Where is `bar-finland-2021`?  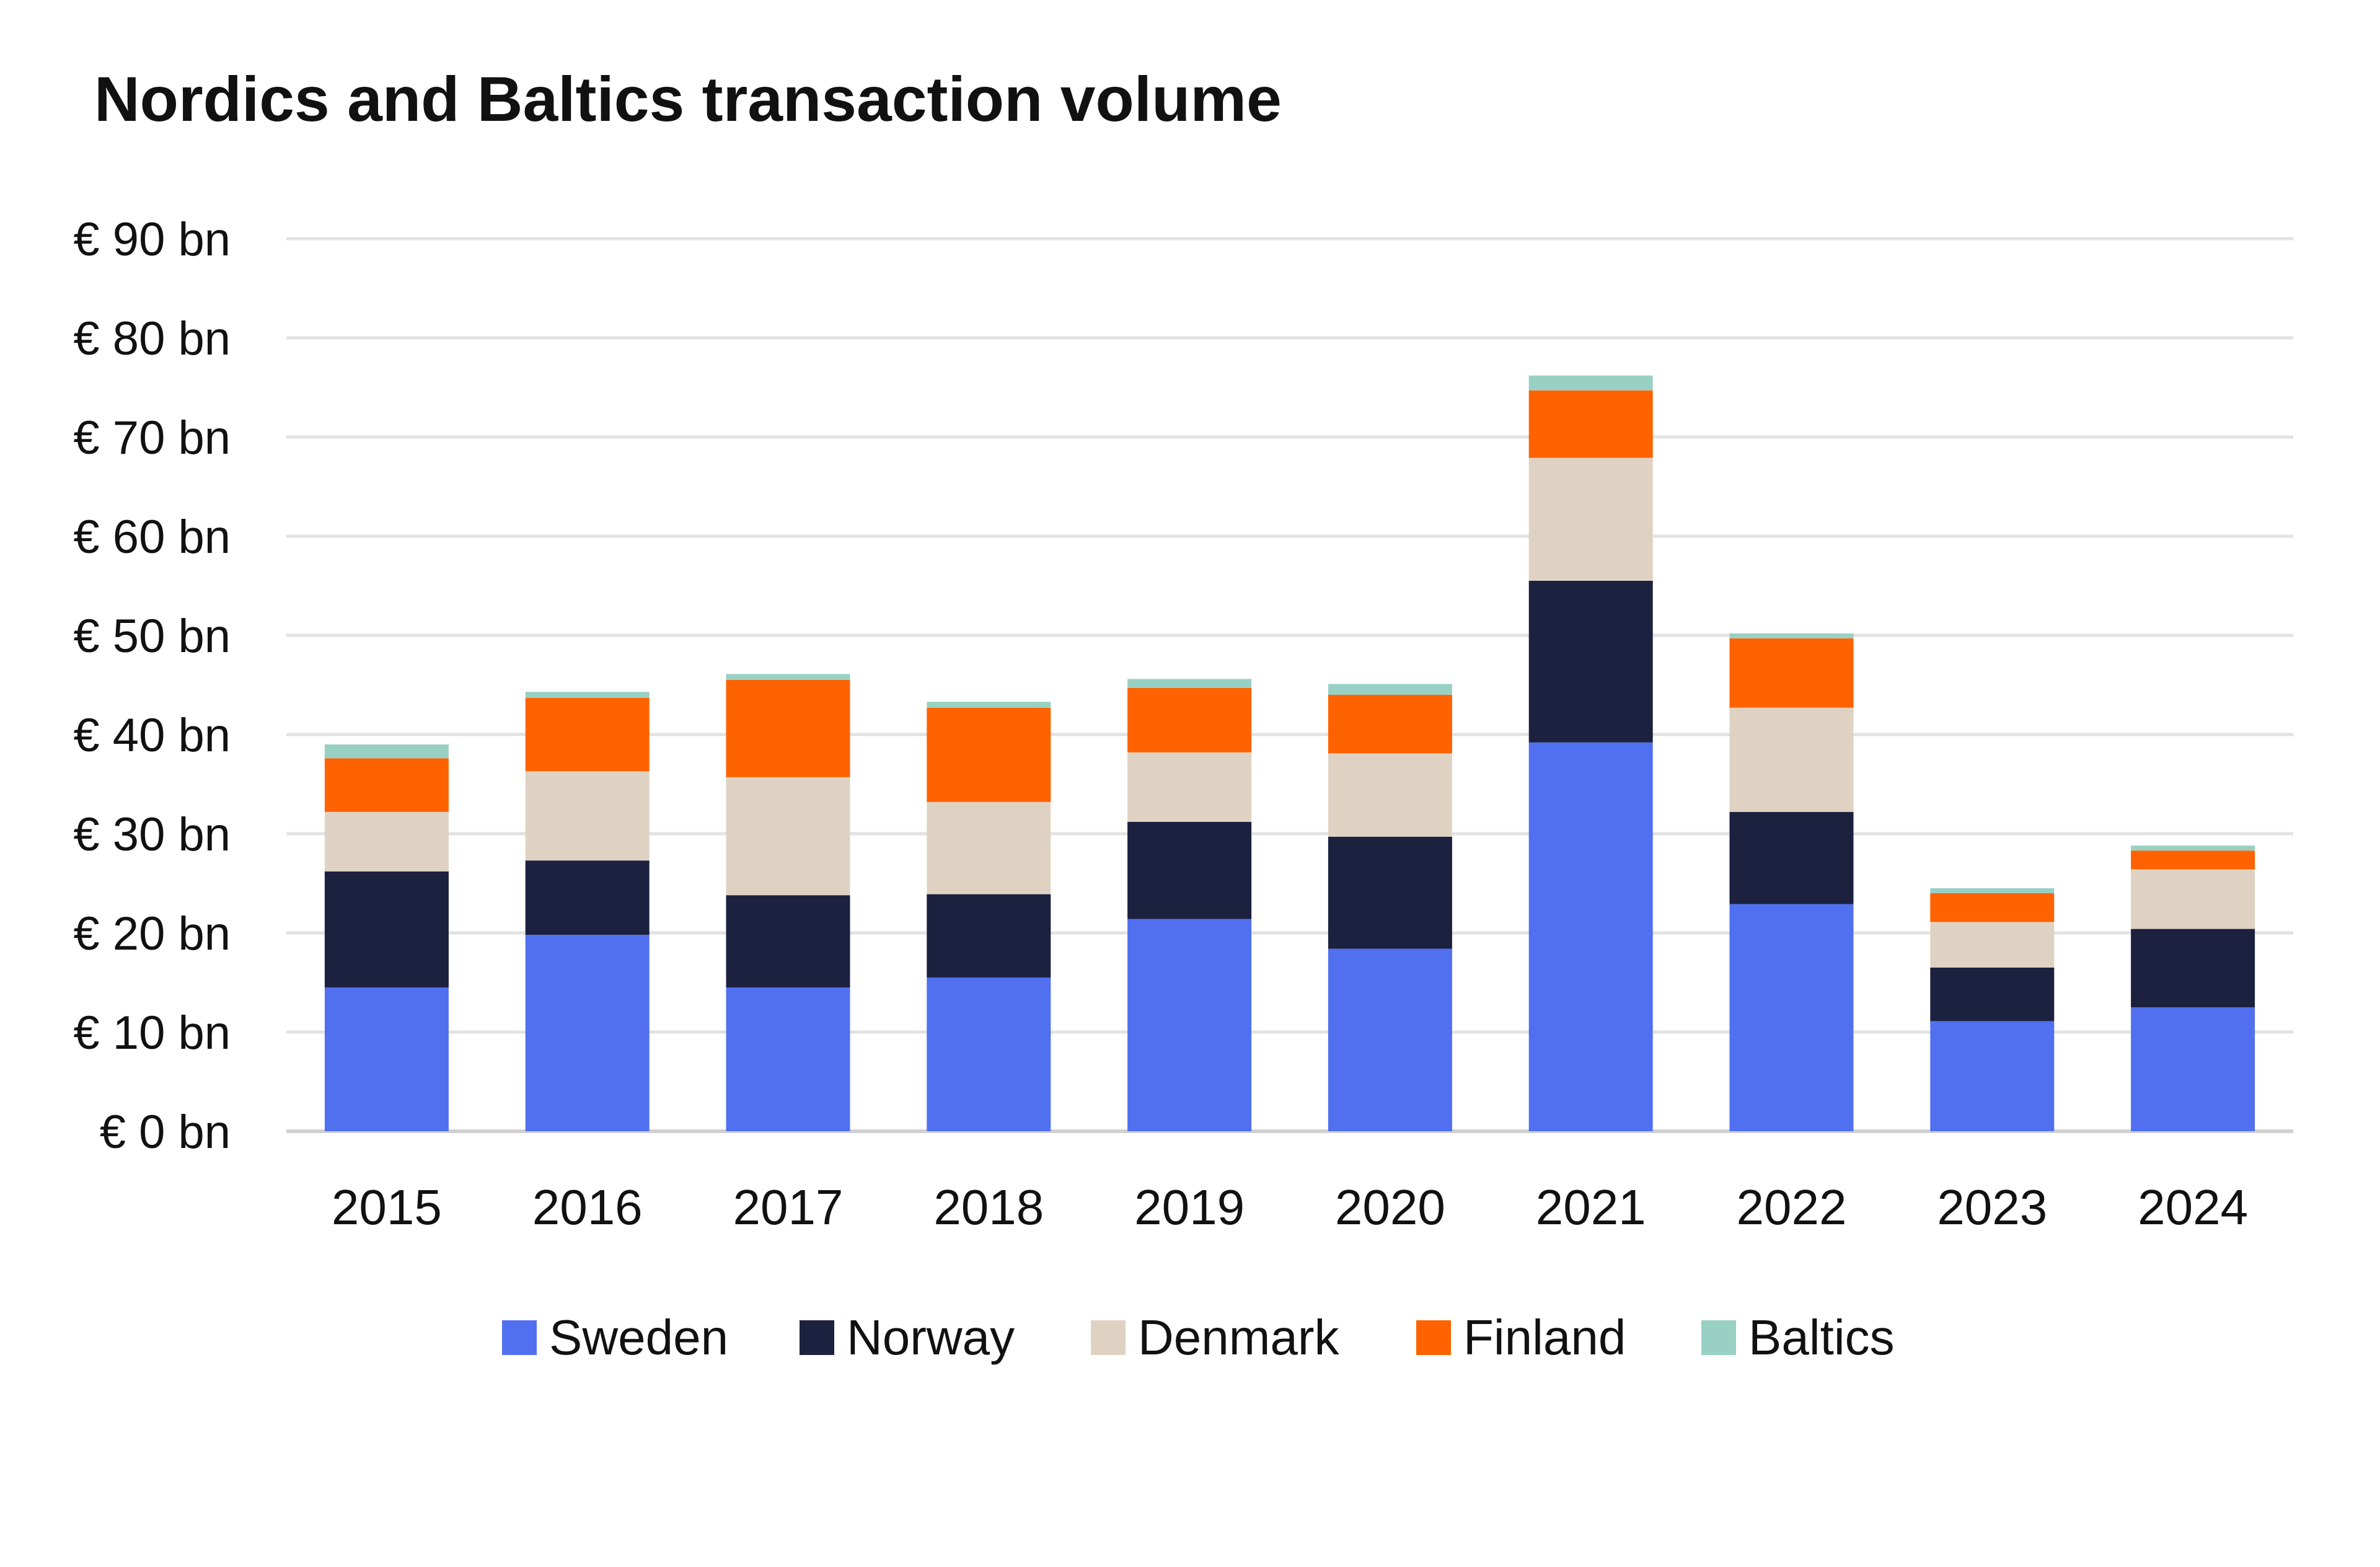 bar-finland-2021 is located at coordinates (1590, 424).